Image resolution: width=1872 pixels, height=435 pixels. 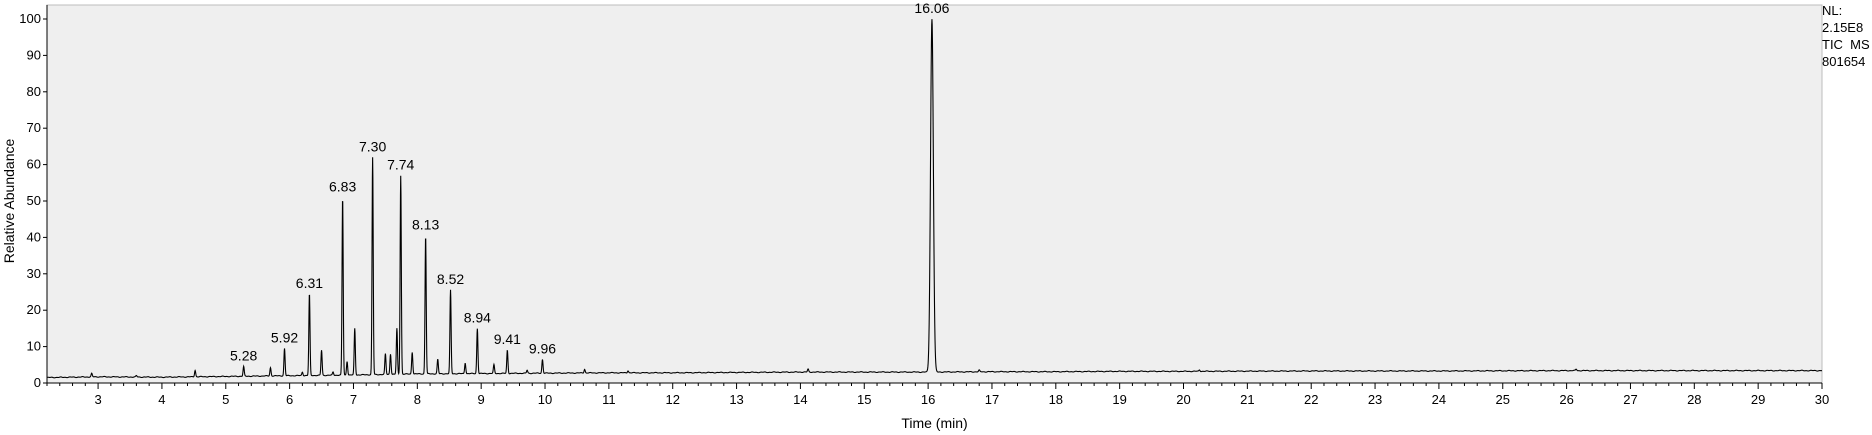 What do you see at coordinates (931, 8) in the screenshot?
I see `peak-label: 16.06` at bounding box center [931, 8].